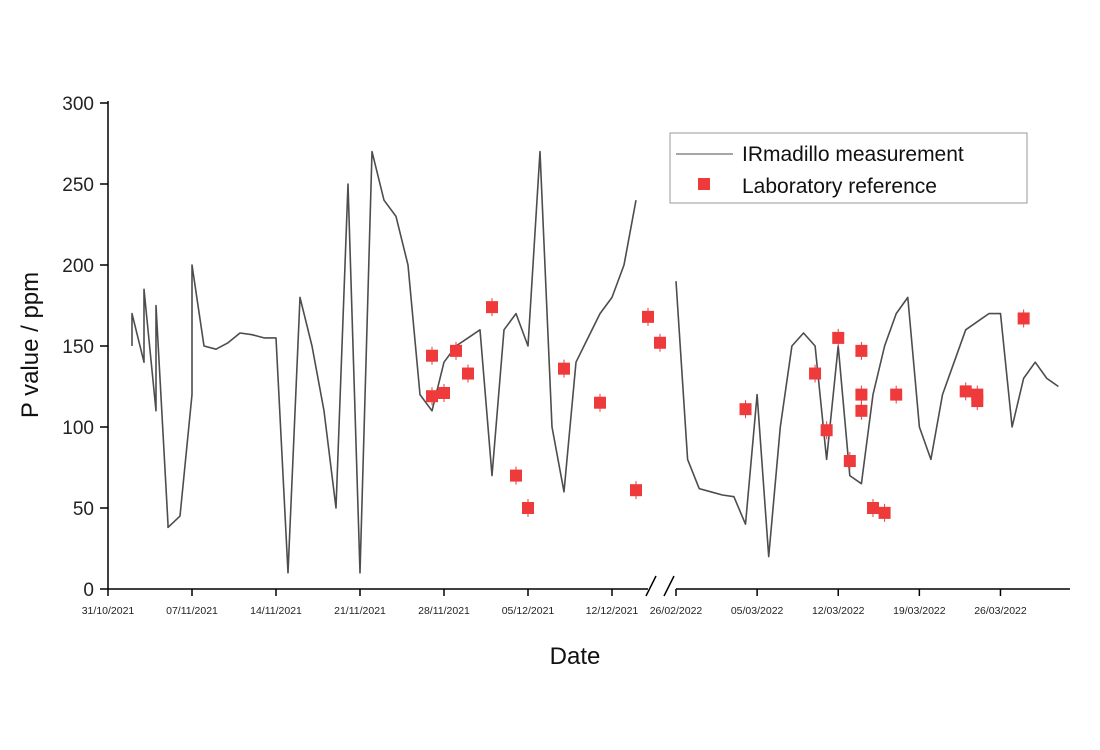  I want to click on y-tick-label: 300, so click(78, 104).